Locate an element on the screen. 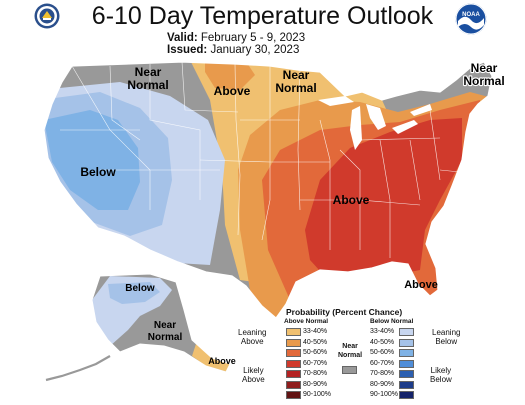 The width and height of the screenshot is (525, 405). valid-value: February 5 - 9, 2023 is located at coordinates (253, 38).